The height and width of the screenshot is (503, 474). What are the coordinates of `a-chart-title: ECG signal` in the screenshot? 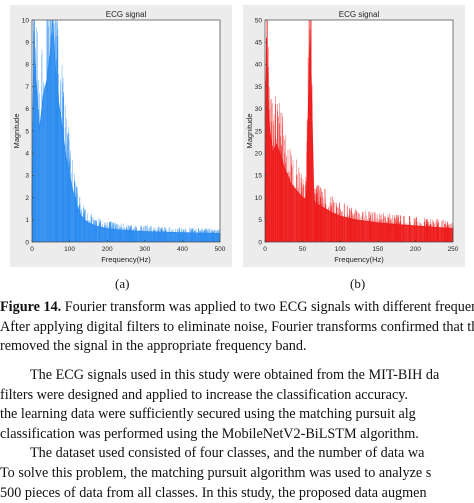 It's located at (126, 14).